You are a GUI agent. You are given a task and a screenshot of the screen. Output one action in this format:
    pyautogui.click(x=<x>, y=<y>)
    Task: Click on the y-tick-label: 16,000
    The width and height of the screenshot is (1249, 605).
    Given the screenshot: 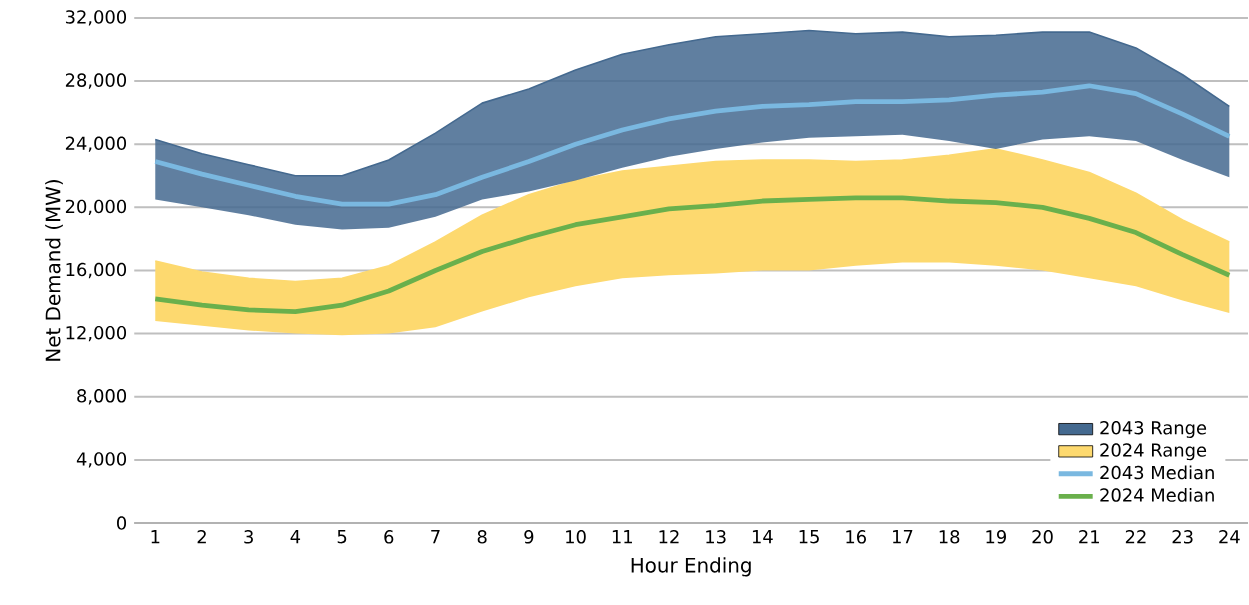 What is the action you would take?
    pyautogui.click(x=96, y=270)
    